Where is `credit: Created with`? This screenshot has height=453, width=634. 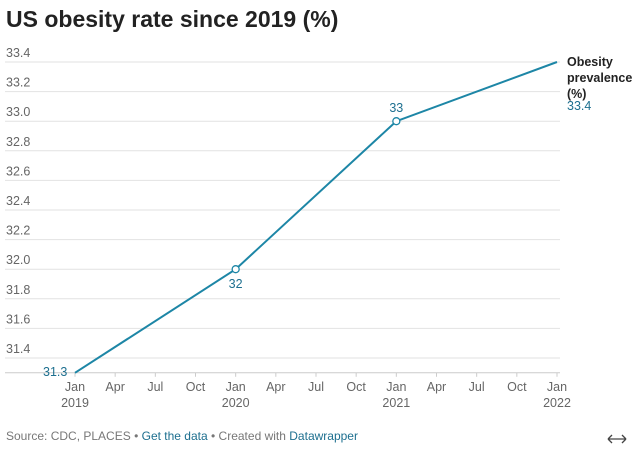
credit: Created with is located at coordinates (252, 436).